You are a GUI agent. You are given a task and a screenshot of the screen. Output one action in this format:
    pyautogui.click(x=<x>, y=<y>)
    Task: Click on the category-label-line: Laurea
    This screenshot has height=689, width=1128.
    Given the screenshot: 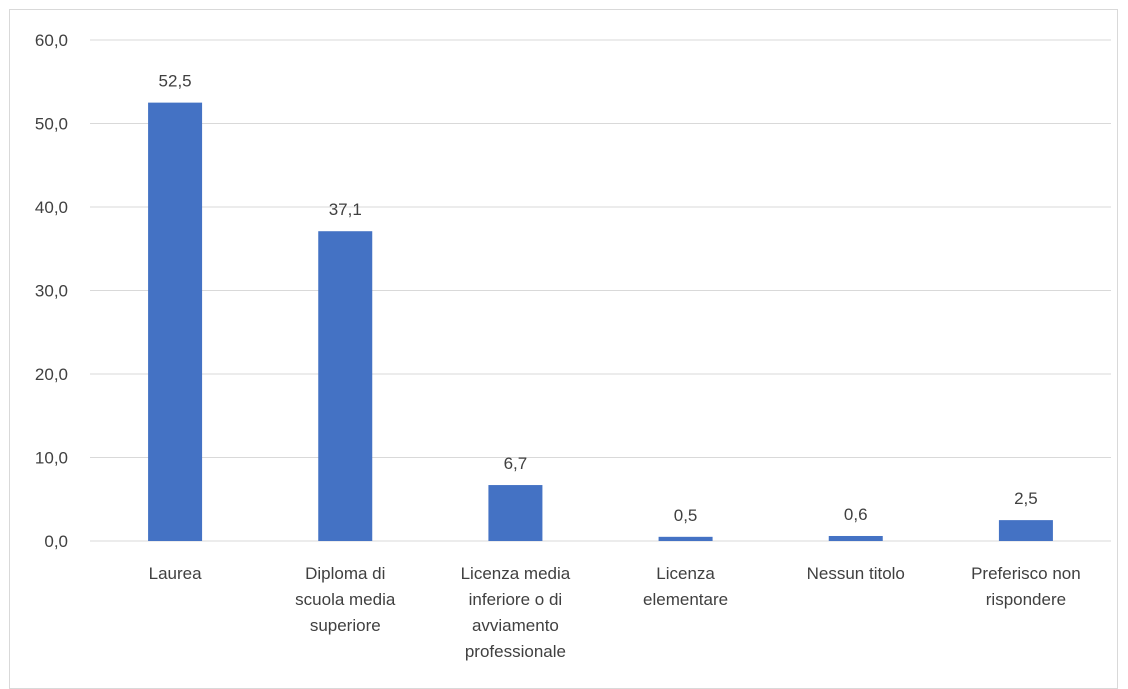 What is the action you would take?
    pyautogui.click(x=175, y=573)
    